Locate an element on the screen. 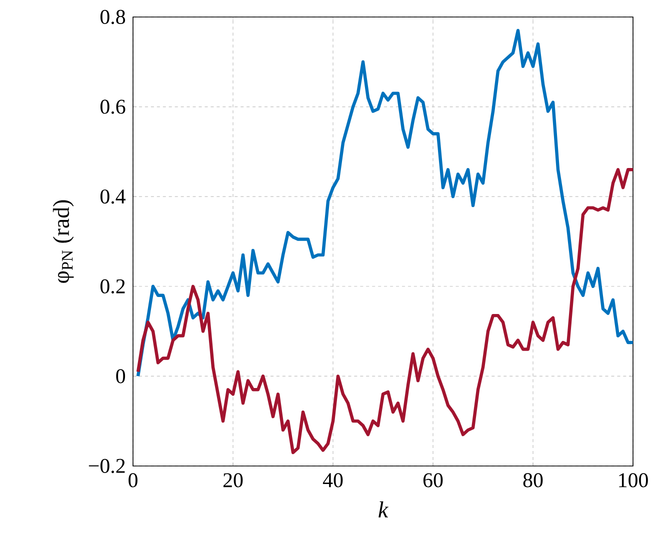 The height and width of the screenshot is (545, 656). y-axis-title: φ$_{PN}$ (rad) is located at coordinates (63, 241).